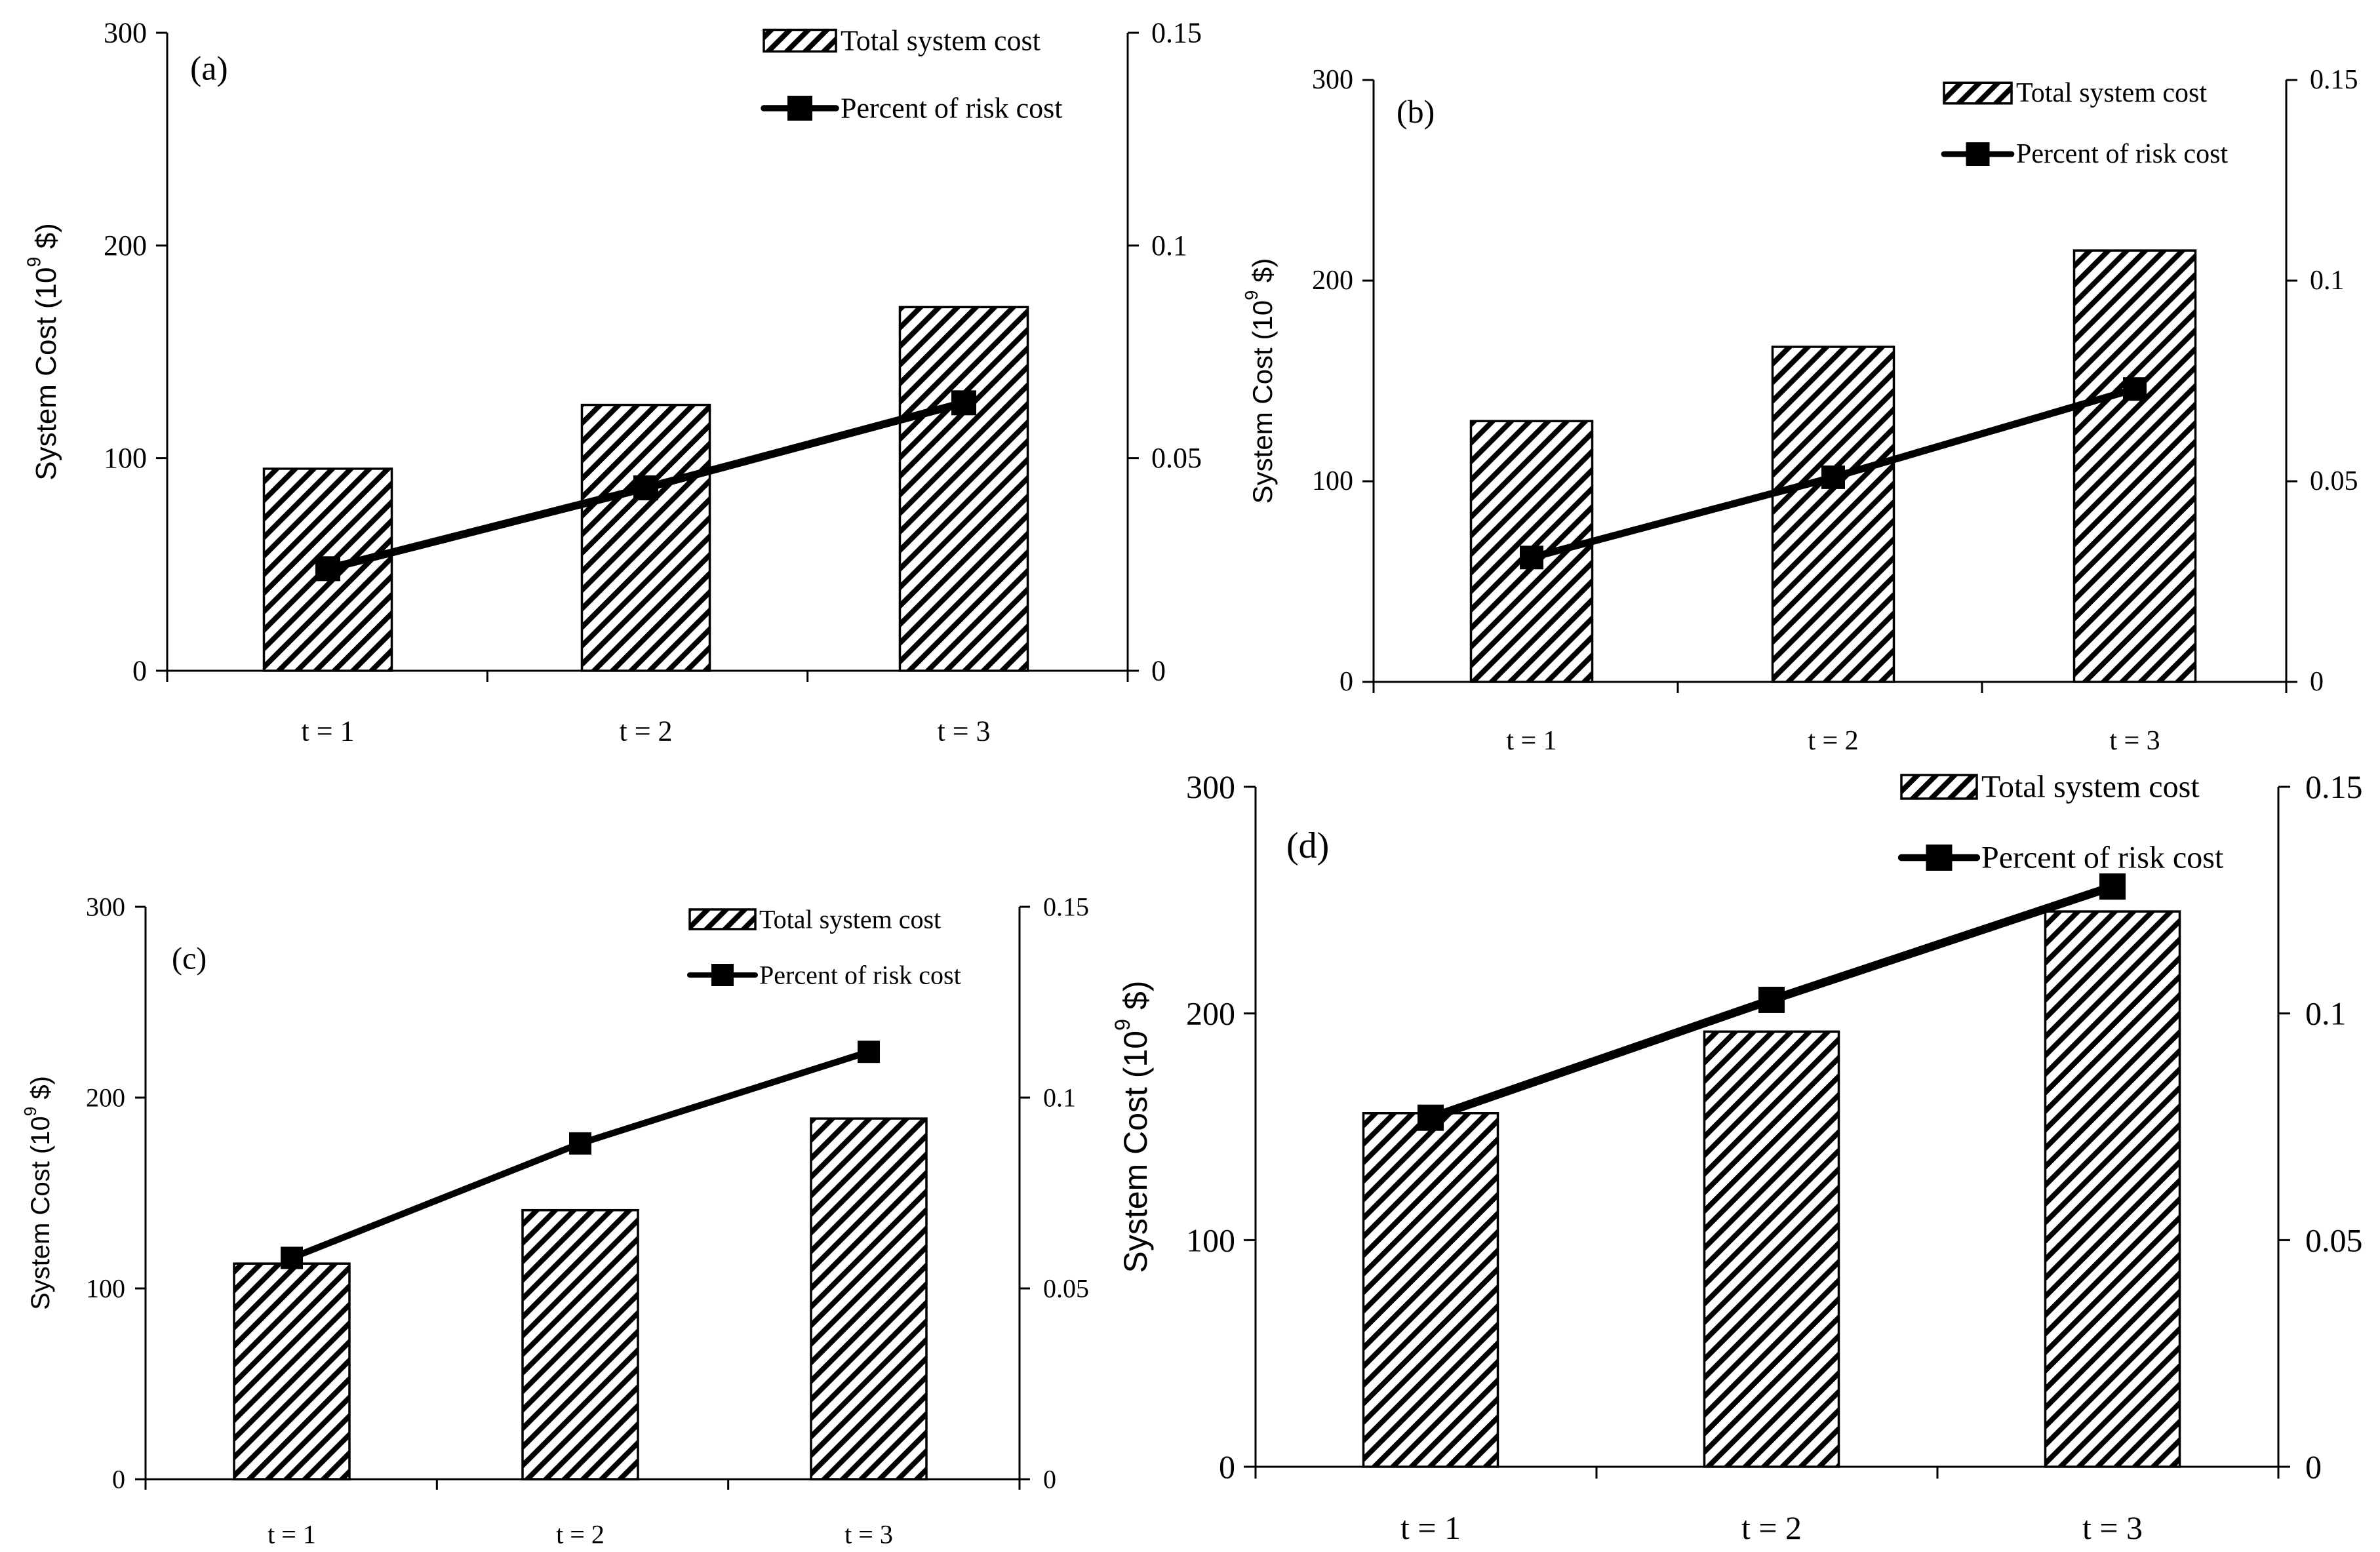  Describe the element at coordinates (189, 959) in the screenshot. I see `panel-label: (c)` at that location.